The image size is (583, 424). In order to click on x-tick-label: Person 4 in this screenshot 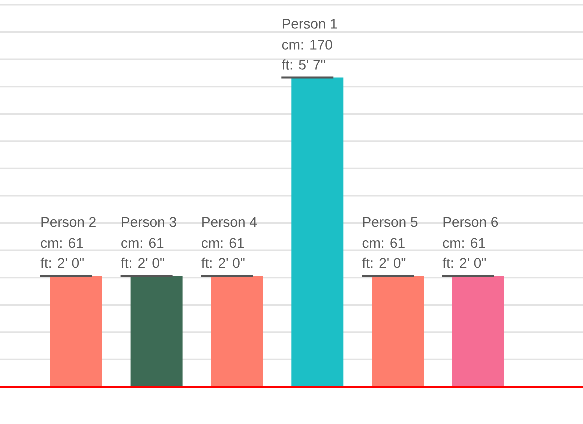, I will do `click(230, 222)`.